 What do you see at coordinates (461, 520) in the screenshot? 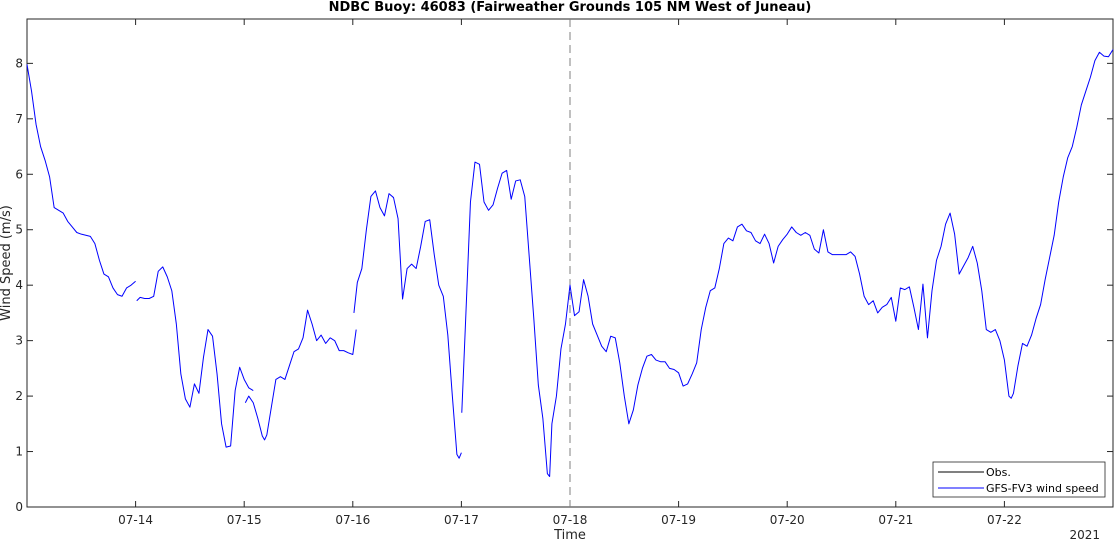
I see `x-tick-label: 07-17` at bounding box center [461, 520].